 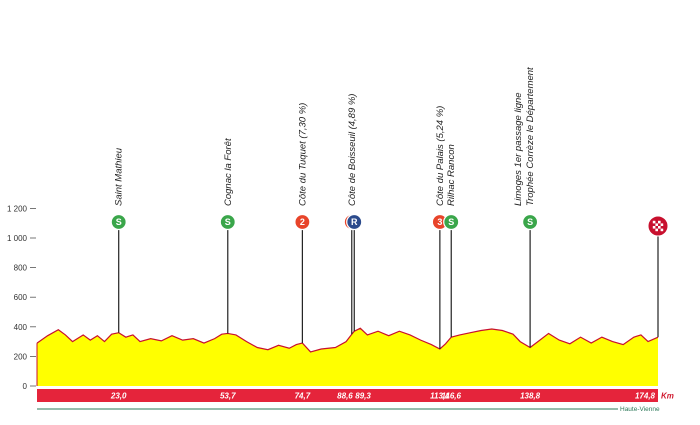 What do you see at coordinates (25, 386) in the screenshot?
I see `y-tick-label: 0` at bounding box center [25, 386].